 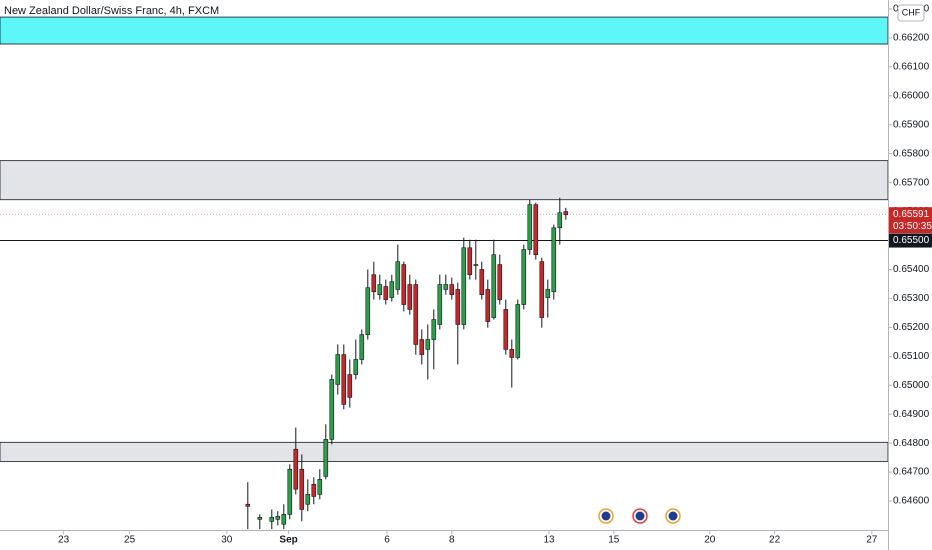 What do you see at coordinates (911, 124) in the screenshot?
I see `y-tick-label: 0.65900` at bounding box center [911, 124].